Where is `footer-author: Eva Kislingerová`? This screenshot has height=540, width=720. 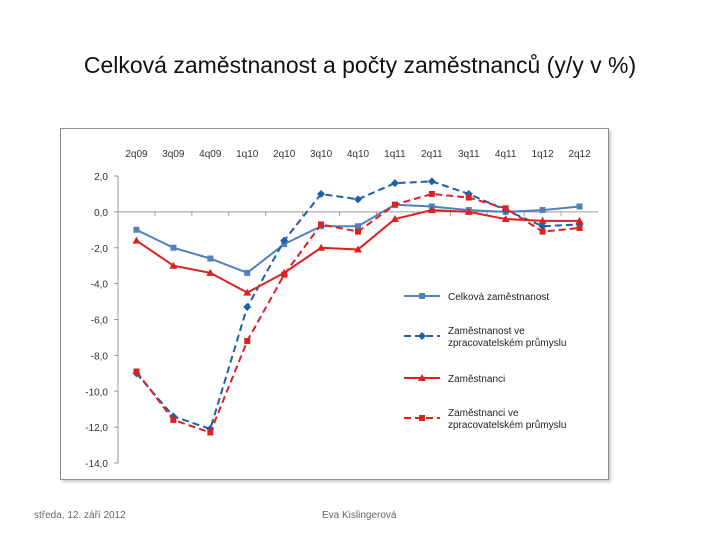
footer-author: Eva Kislingerová is located at coordinates (359, 515).